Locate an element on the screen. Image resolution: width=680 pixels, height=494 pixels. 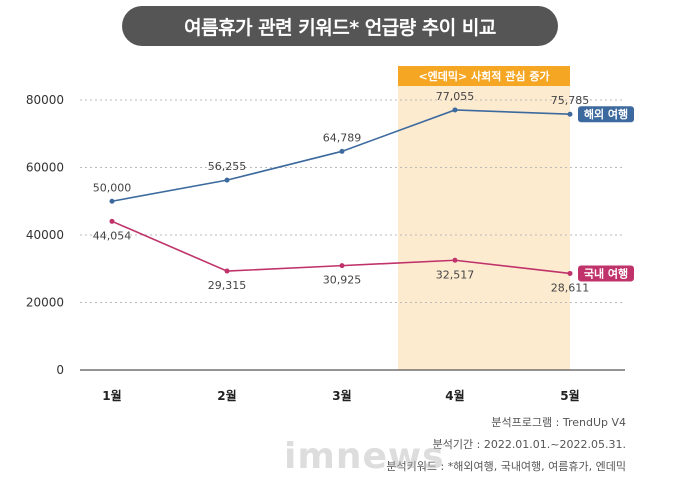
info-keywords: 분석키워드 : *해외여행, 국내여행, 여름휴가, 엔데믹 is located at coordinates (506, 466).